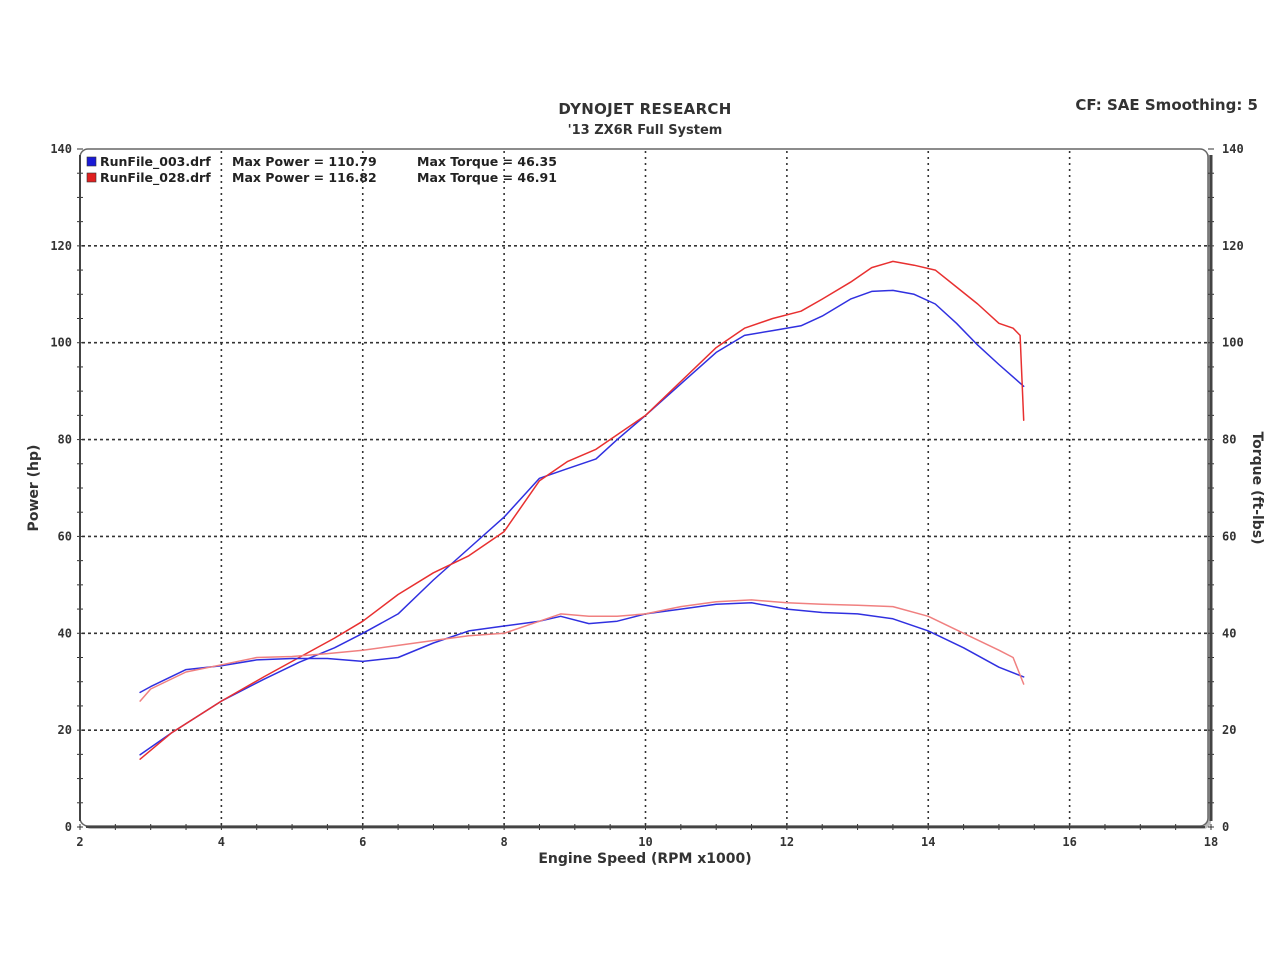 Image resolution: width=1280 pixels, height=961 pixels. Describe the element at coordinates (1211, 842) in the screenshot. I see `x-tick-label: 18` at that location.